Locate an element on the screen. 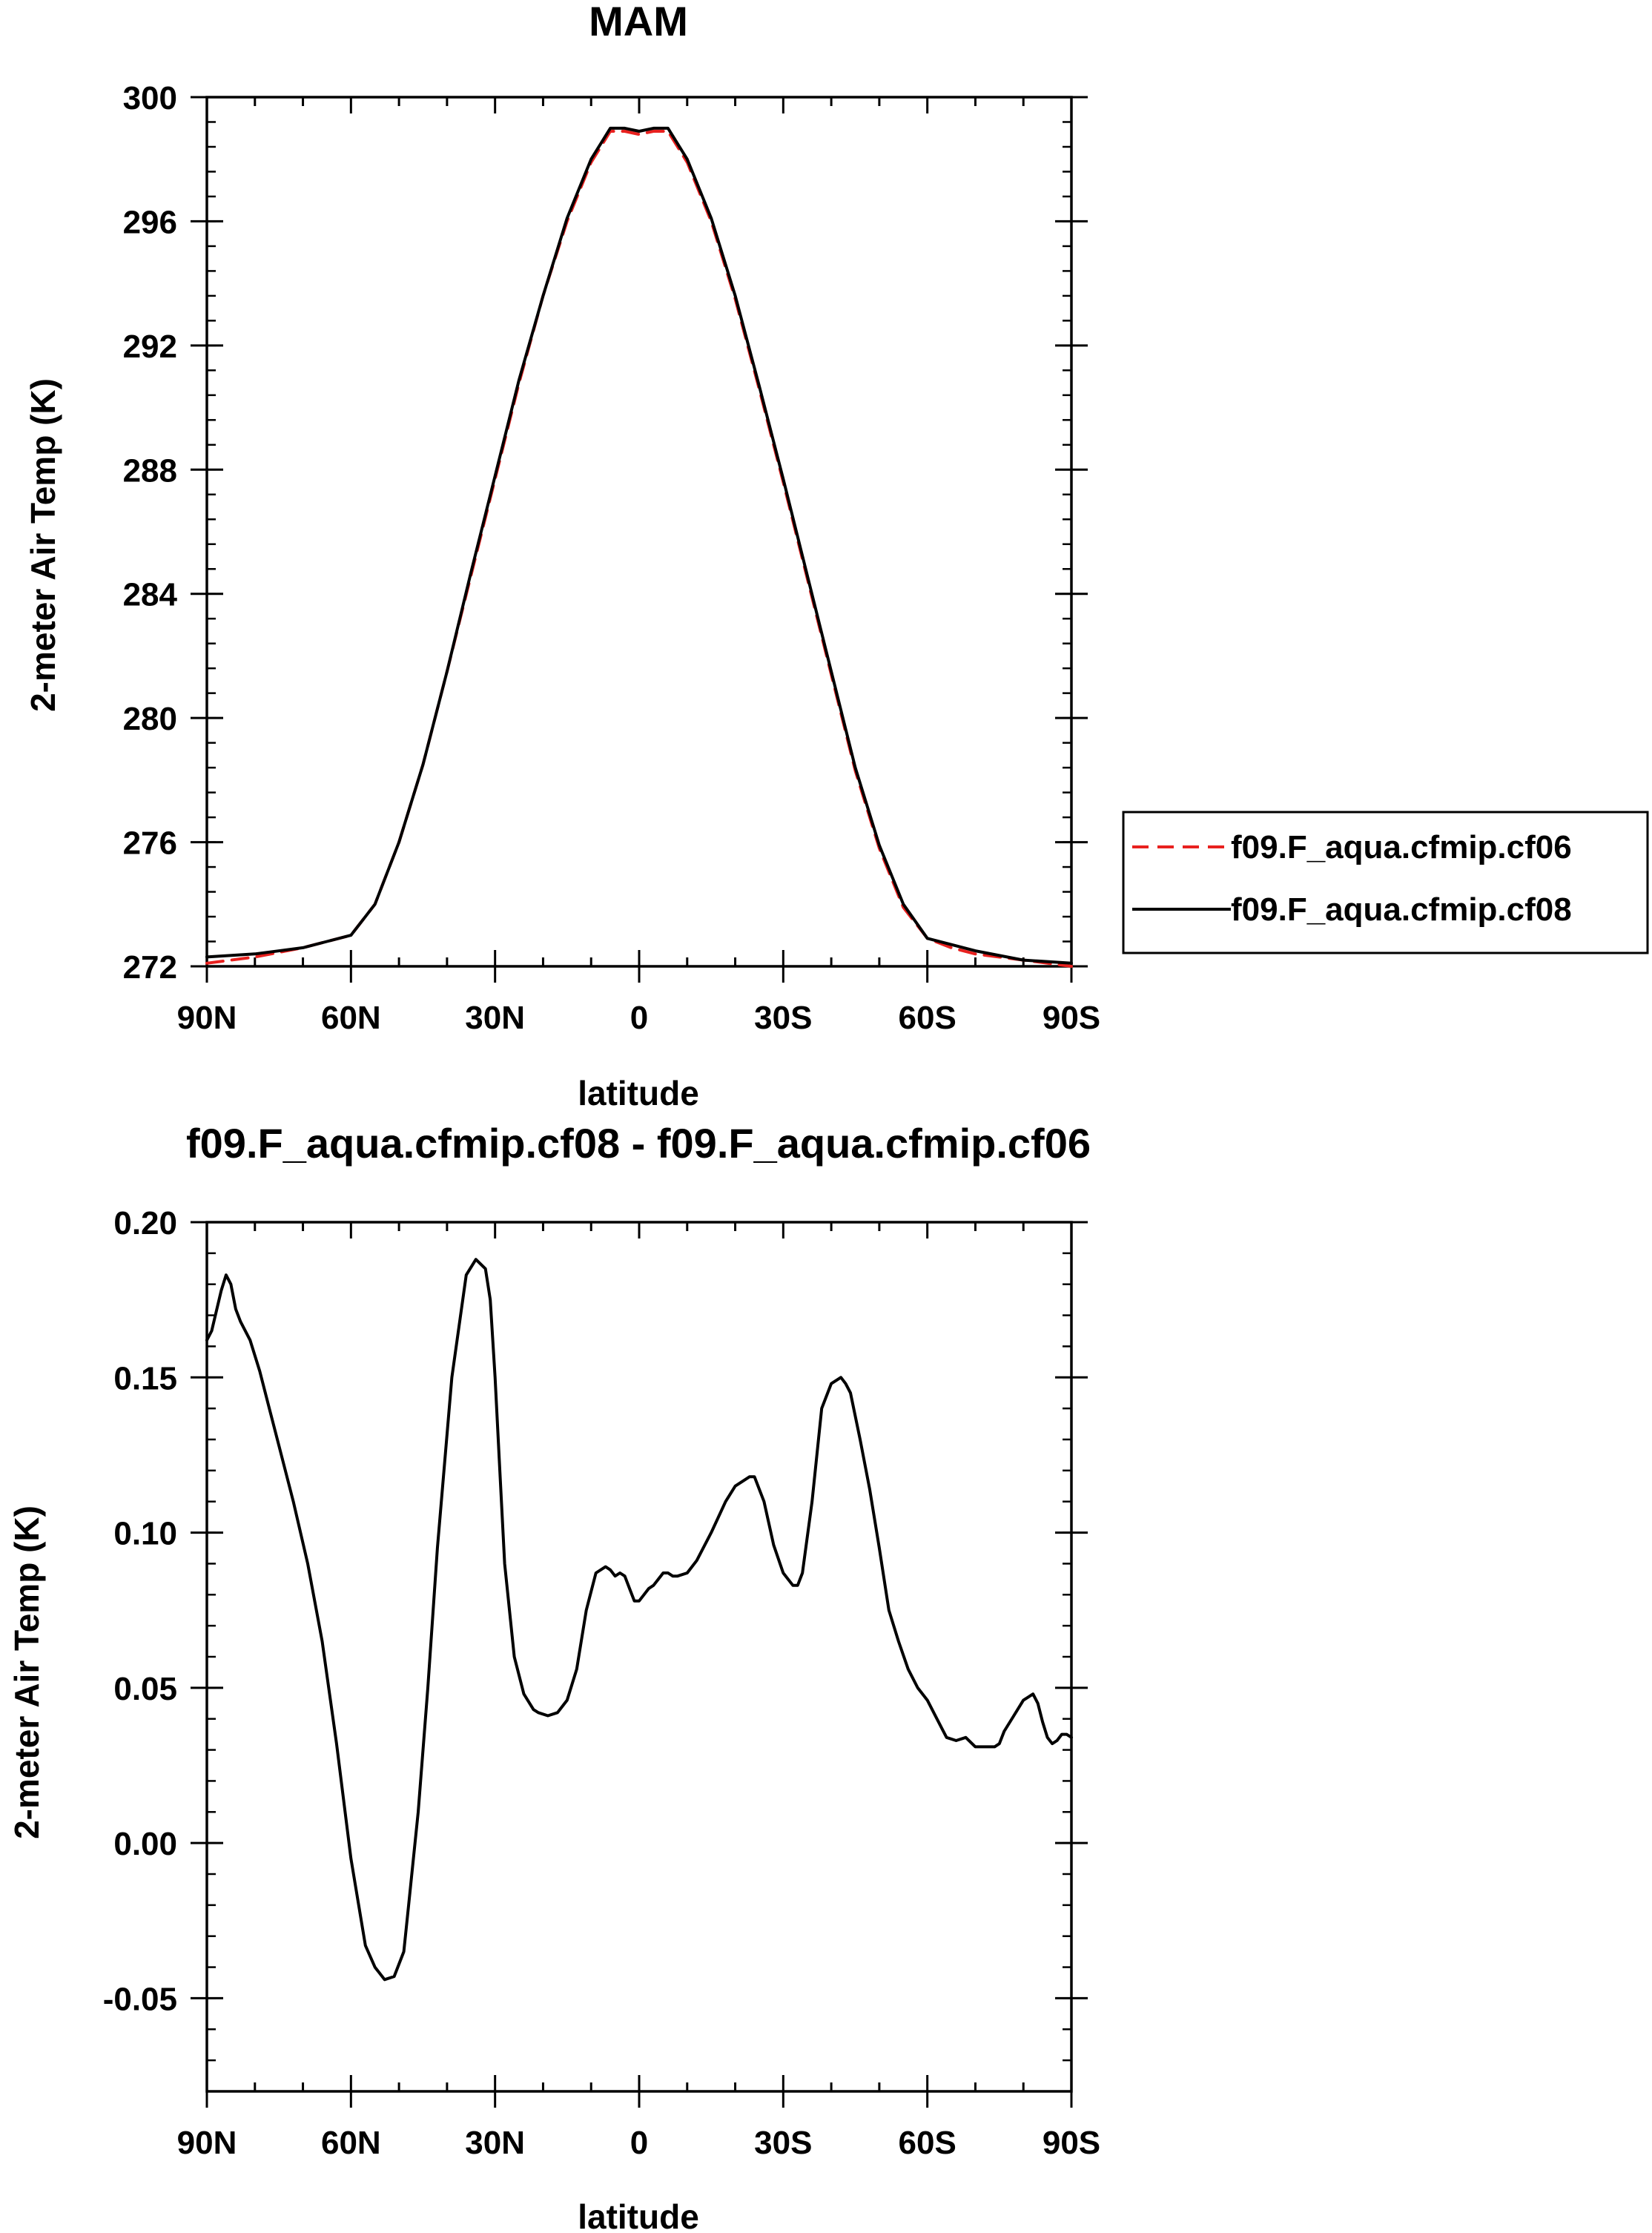  y-tick-label: 292 is located at coordinates (150, 347).